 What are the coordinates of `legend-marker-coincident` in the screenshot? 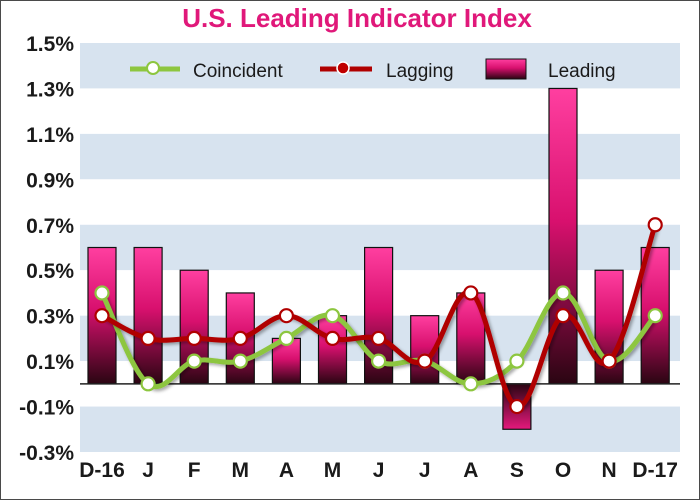 It's located at (153, 68).